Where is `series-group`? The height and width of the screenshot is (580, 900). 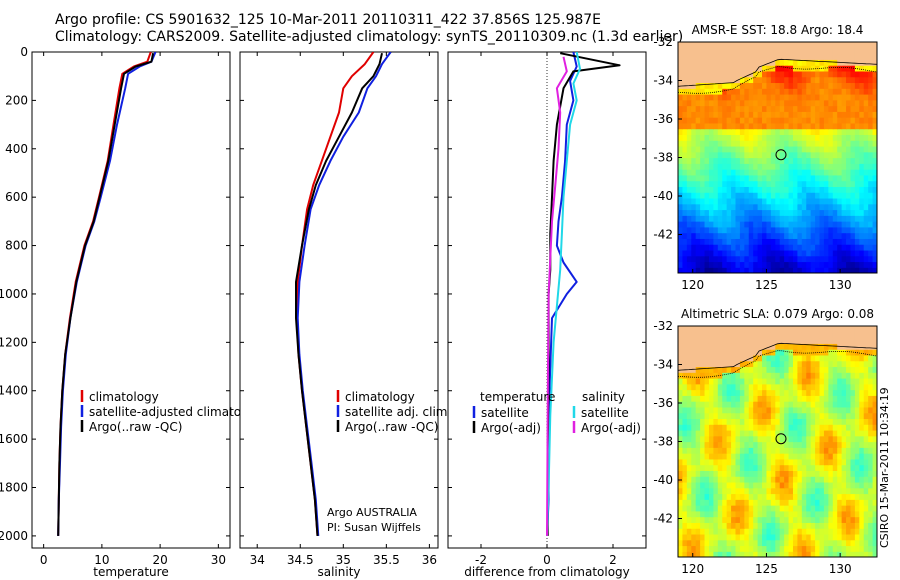 series-group is located at coordinates (107, 294).